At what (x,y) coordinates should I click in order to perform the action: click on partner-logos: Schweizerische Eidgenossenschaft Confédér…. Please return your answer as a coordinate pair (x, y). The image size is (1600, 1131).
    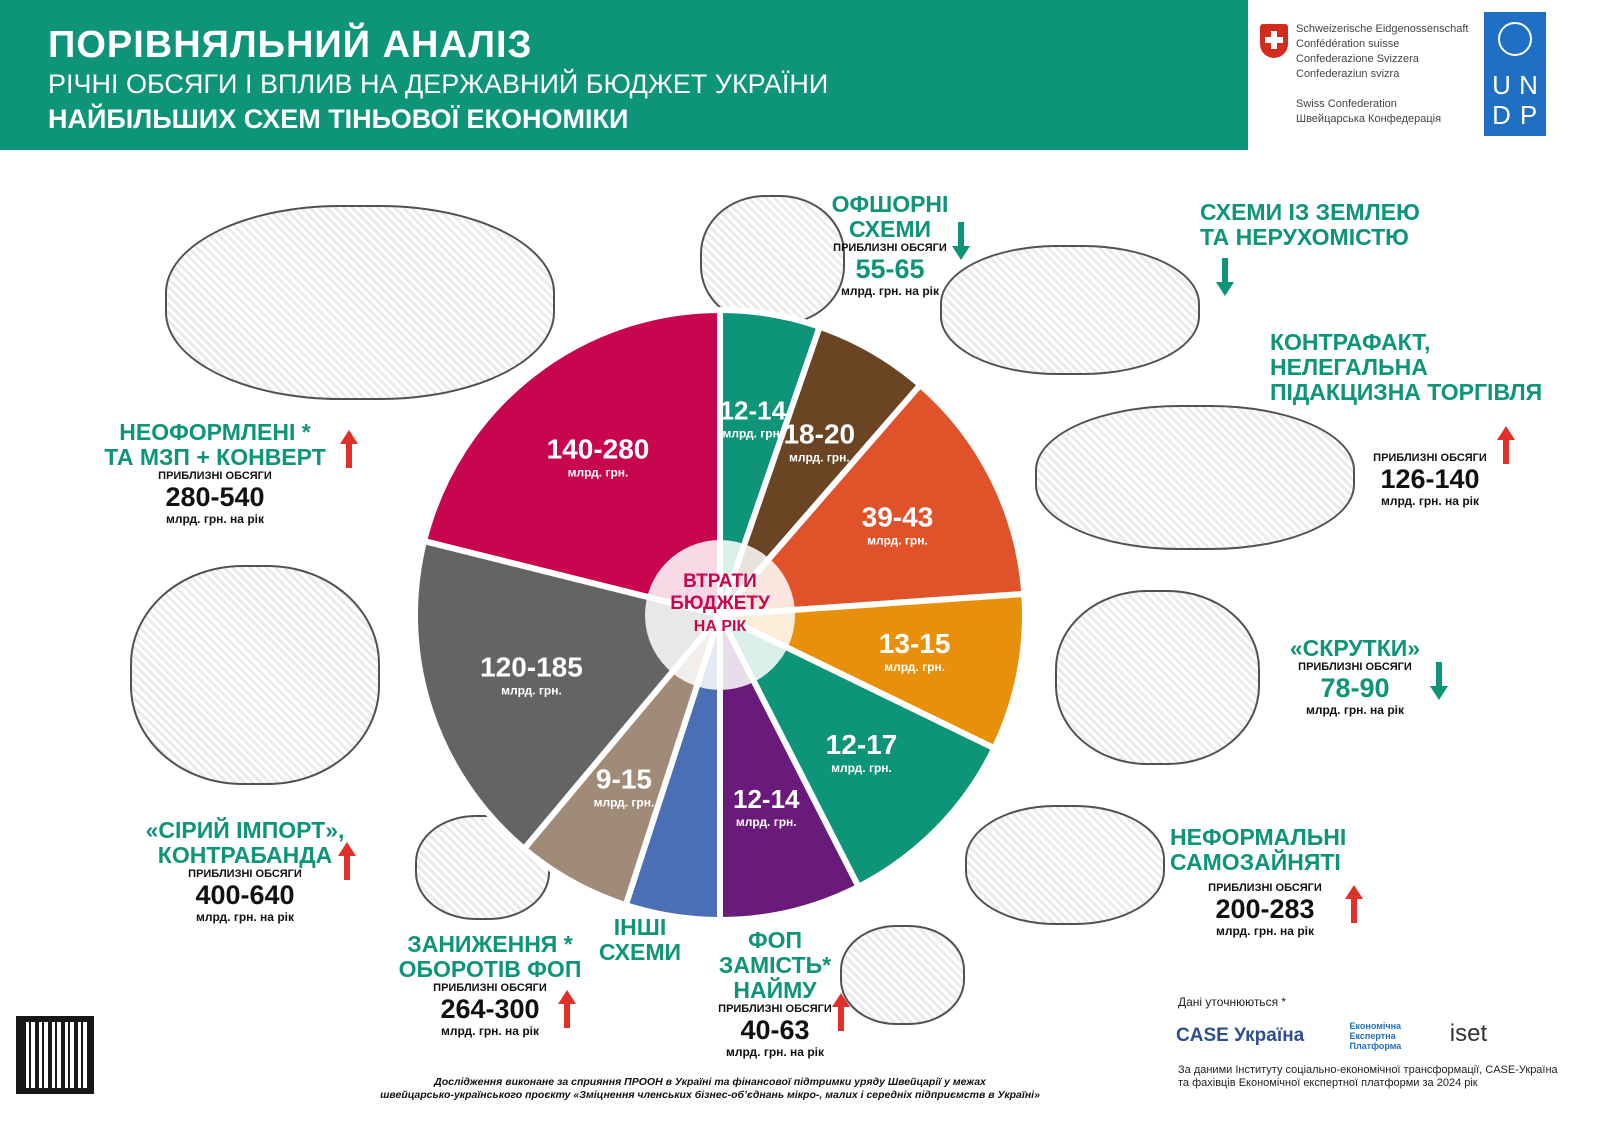
    Looking at the image, I should click on (1428, 76).